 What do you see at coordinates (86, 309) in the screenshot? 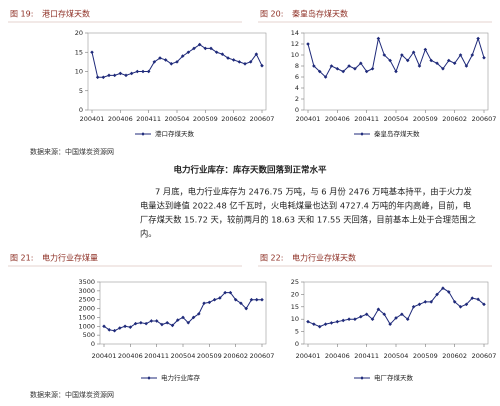
I see `y-tick-label: 2000` at bounding box center [86, 309].